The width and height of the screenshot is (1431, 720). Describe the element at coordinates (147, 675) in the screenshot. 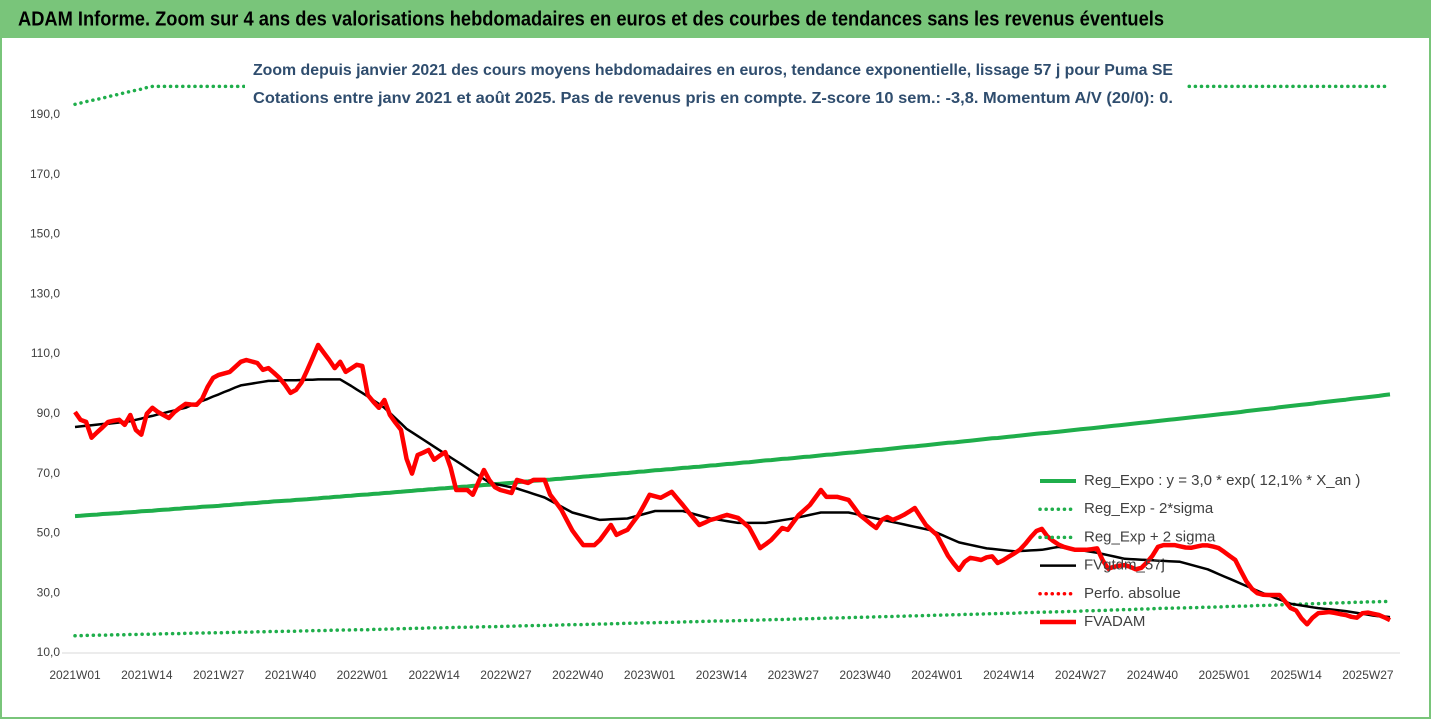

I see `x-tick-label: 2021W14` at that location.